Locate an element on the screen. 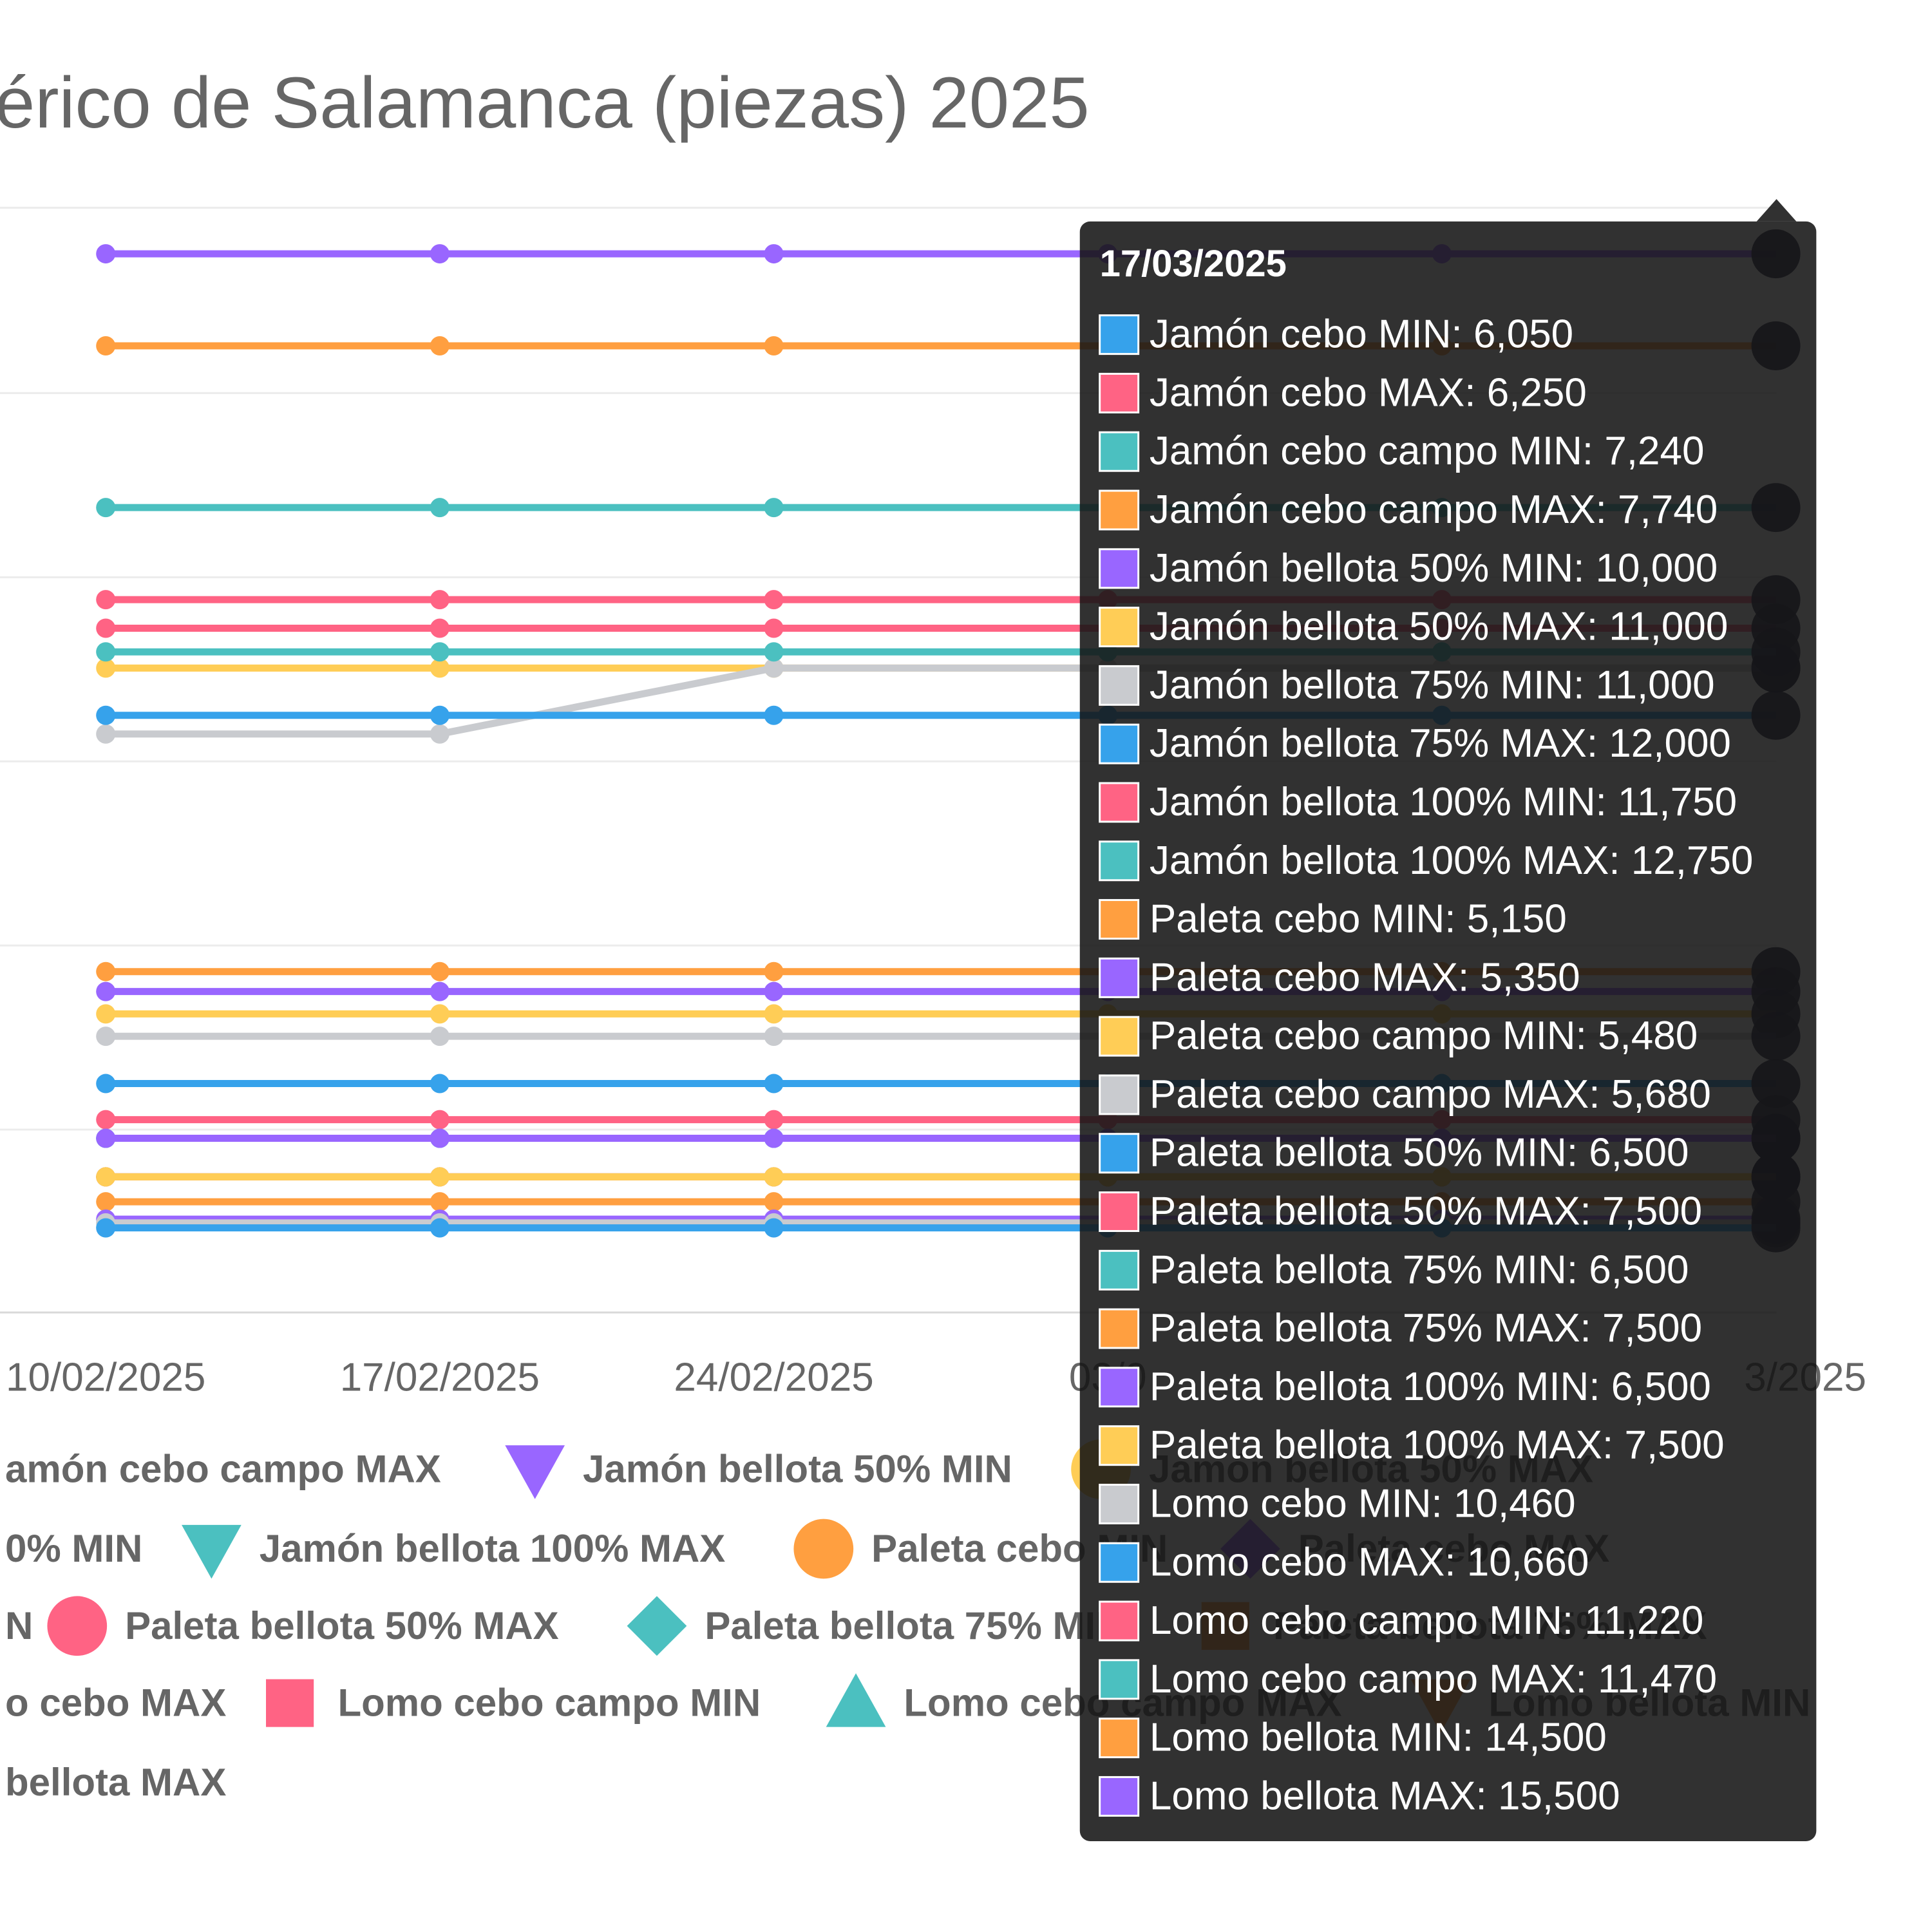 The width and height of the screenshot is (1932, 1932). x-tick-label: 10/02/2025 is located at coordinates (105, 1378).